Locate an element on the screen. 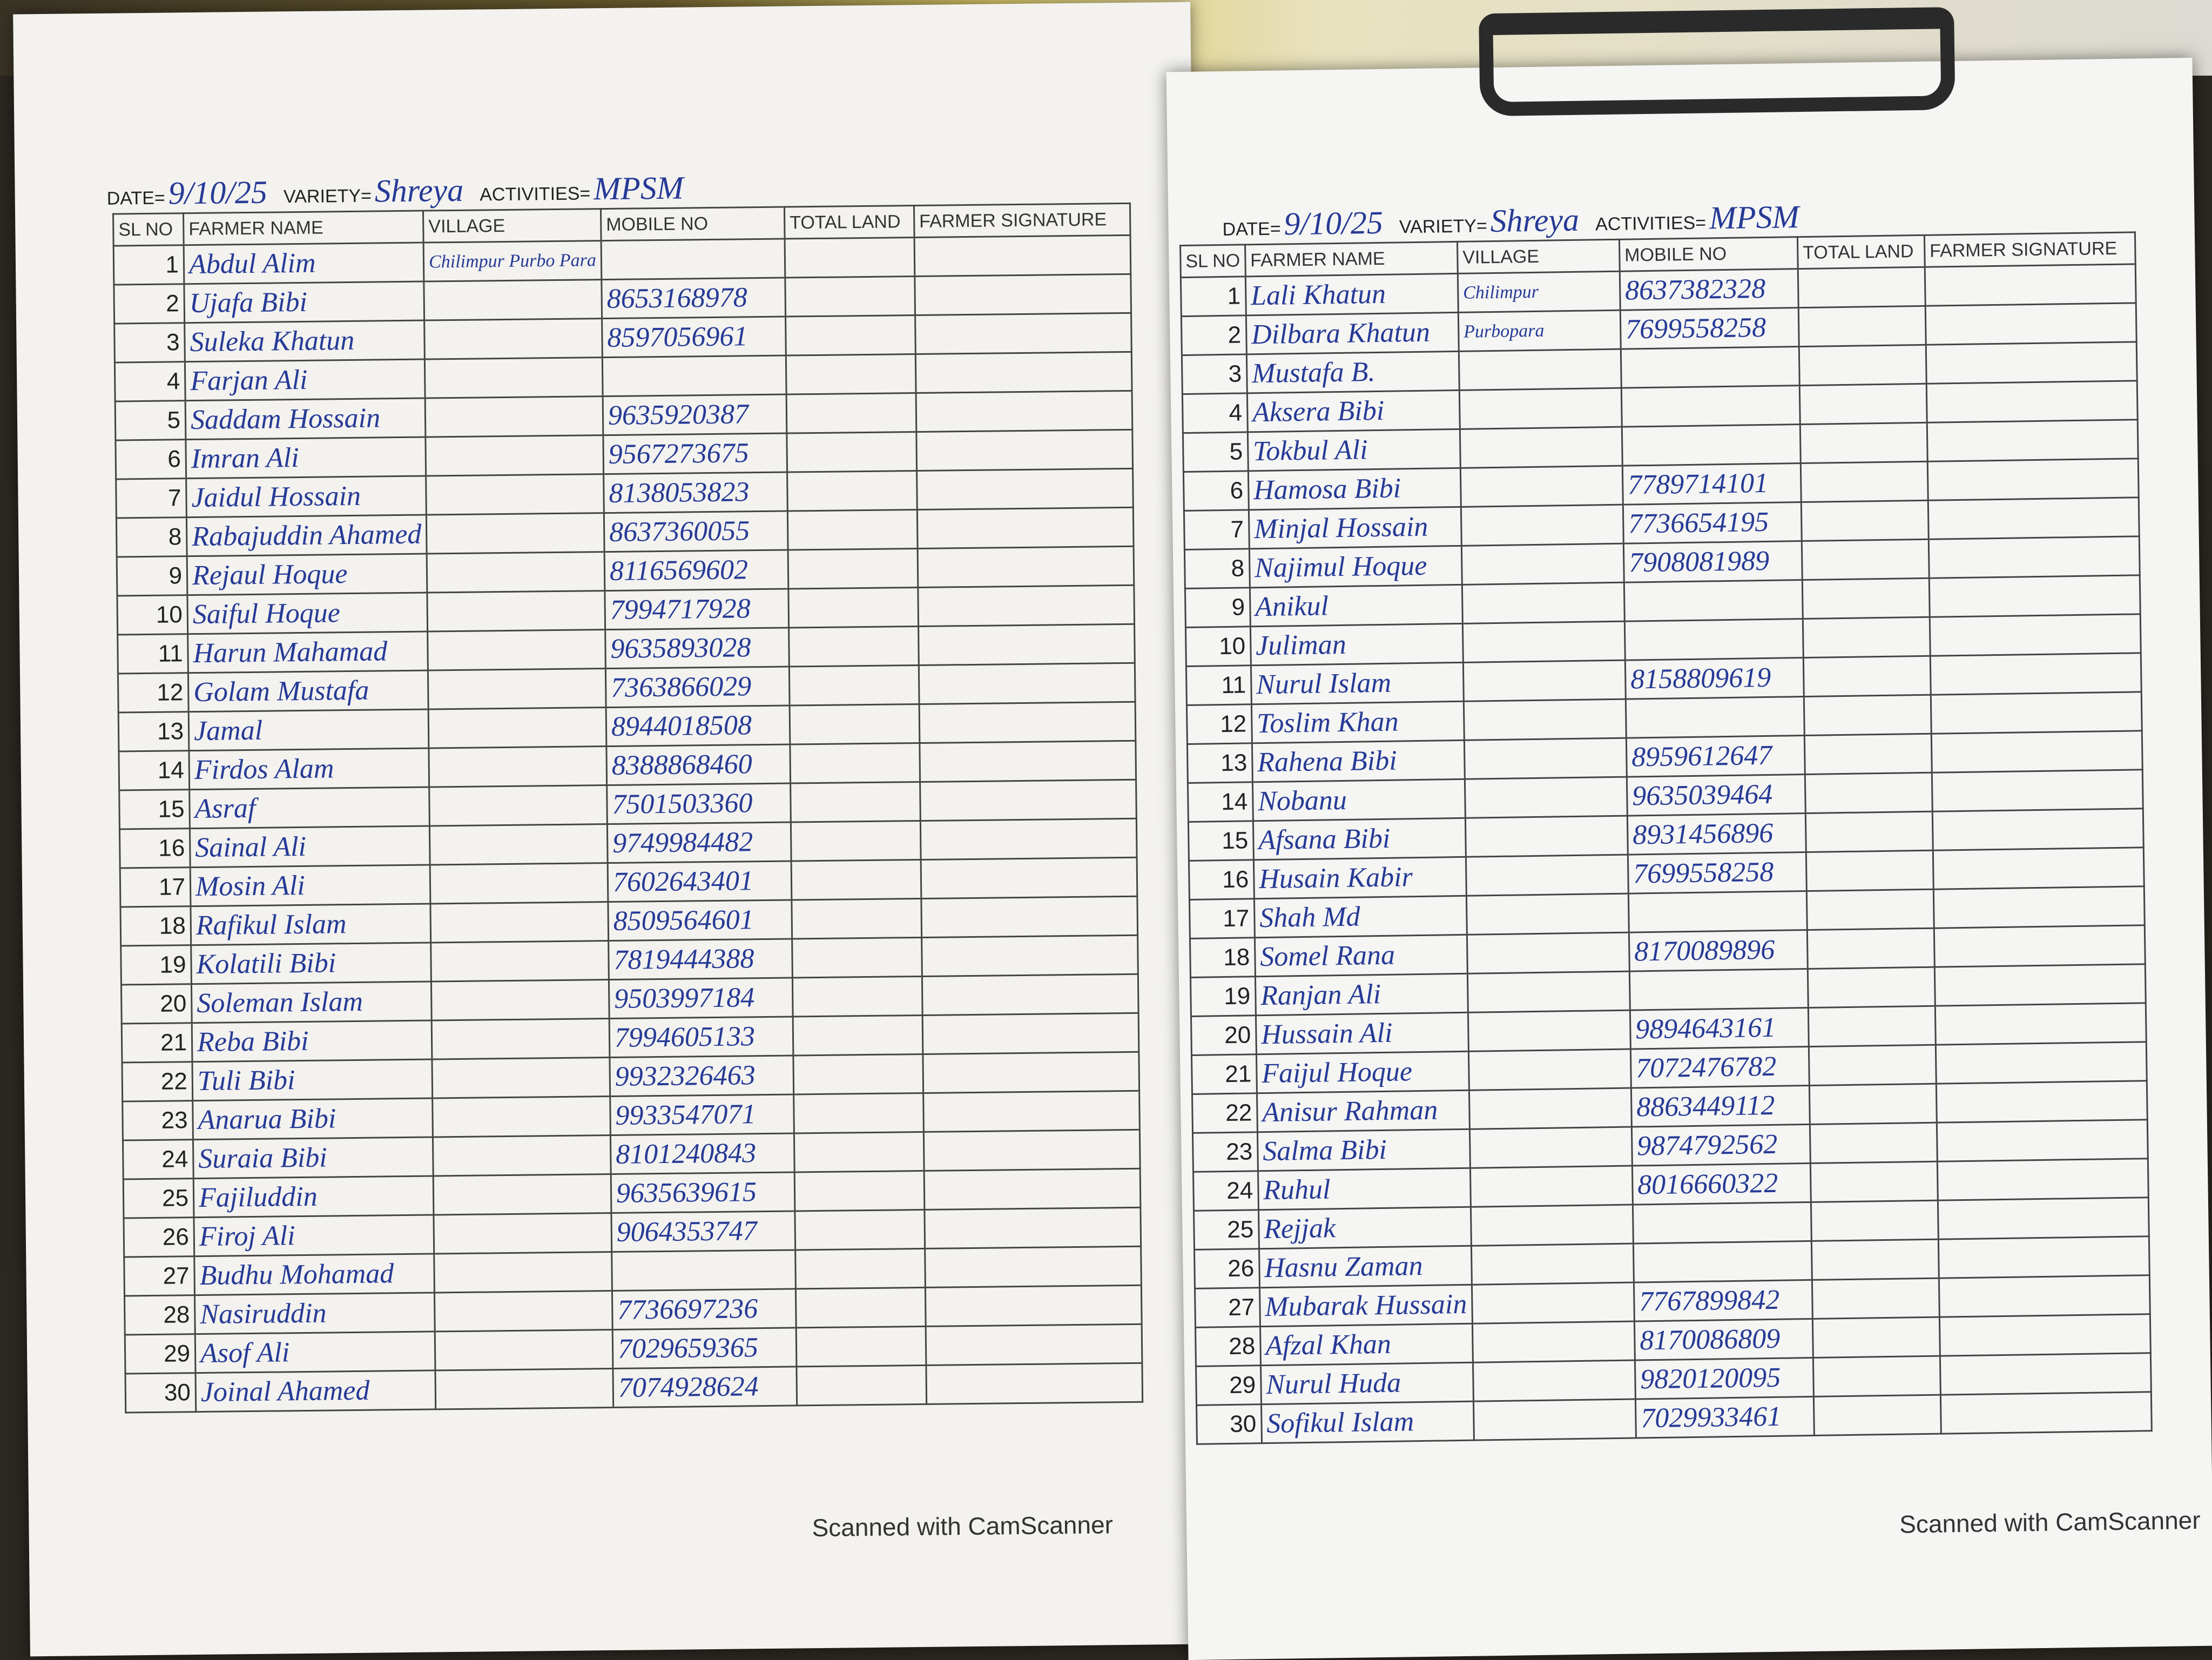 Image resolution: width=2212 pixels, height=1660 pixels. cell-sl: 20 is located at coordinates (156, 1004).